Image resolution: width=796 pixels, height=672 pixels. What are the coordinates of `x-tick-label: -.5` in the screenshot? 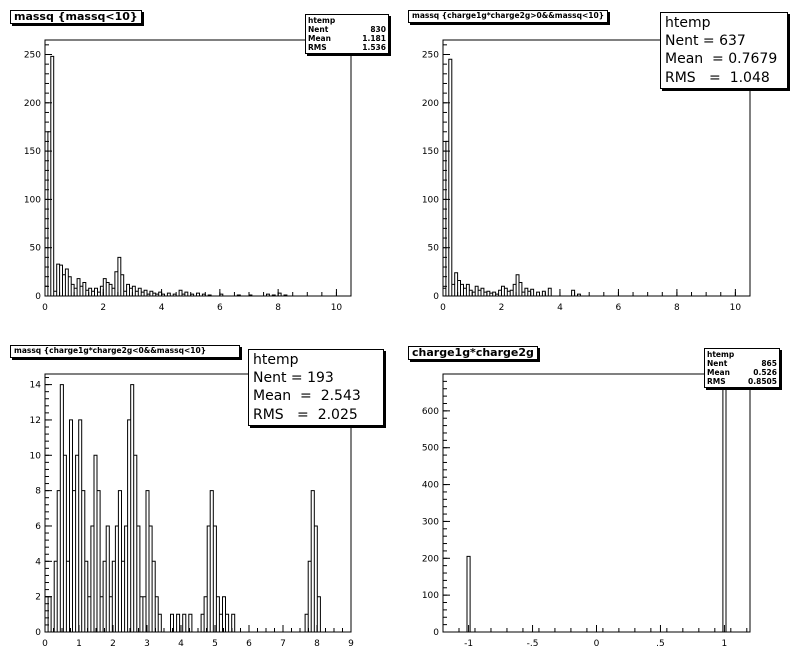 It's located at (533, 644).